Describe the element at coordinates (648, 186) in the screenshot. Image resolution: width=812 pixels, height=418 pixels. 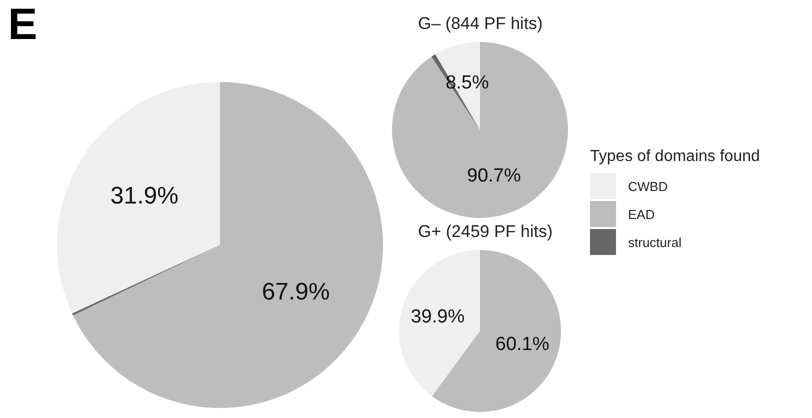
I see `legend-label: CWBD` at that location.